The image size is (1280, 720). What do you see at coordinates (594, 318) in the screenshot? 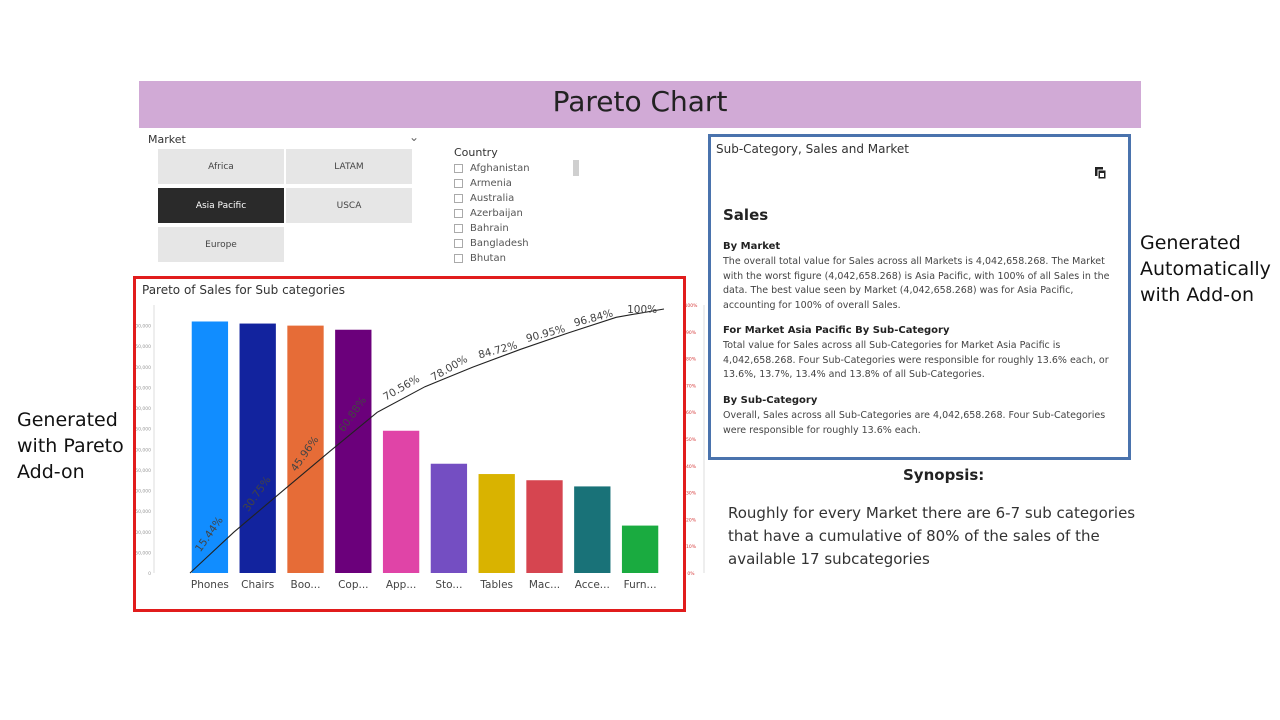
I see `cumulative-label: 96.84%` at bounding box center [594, 318].